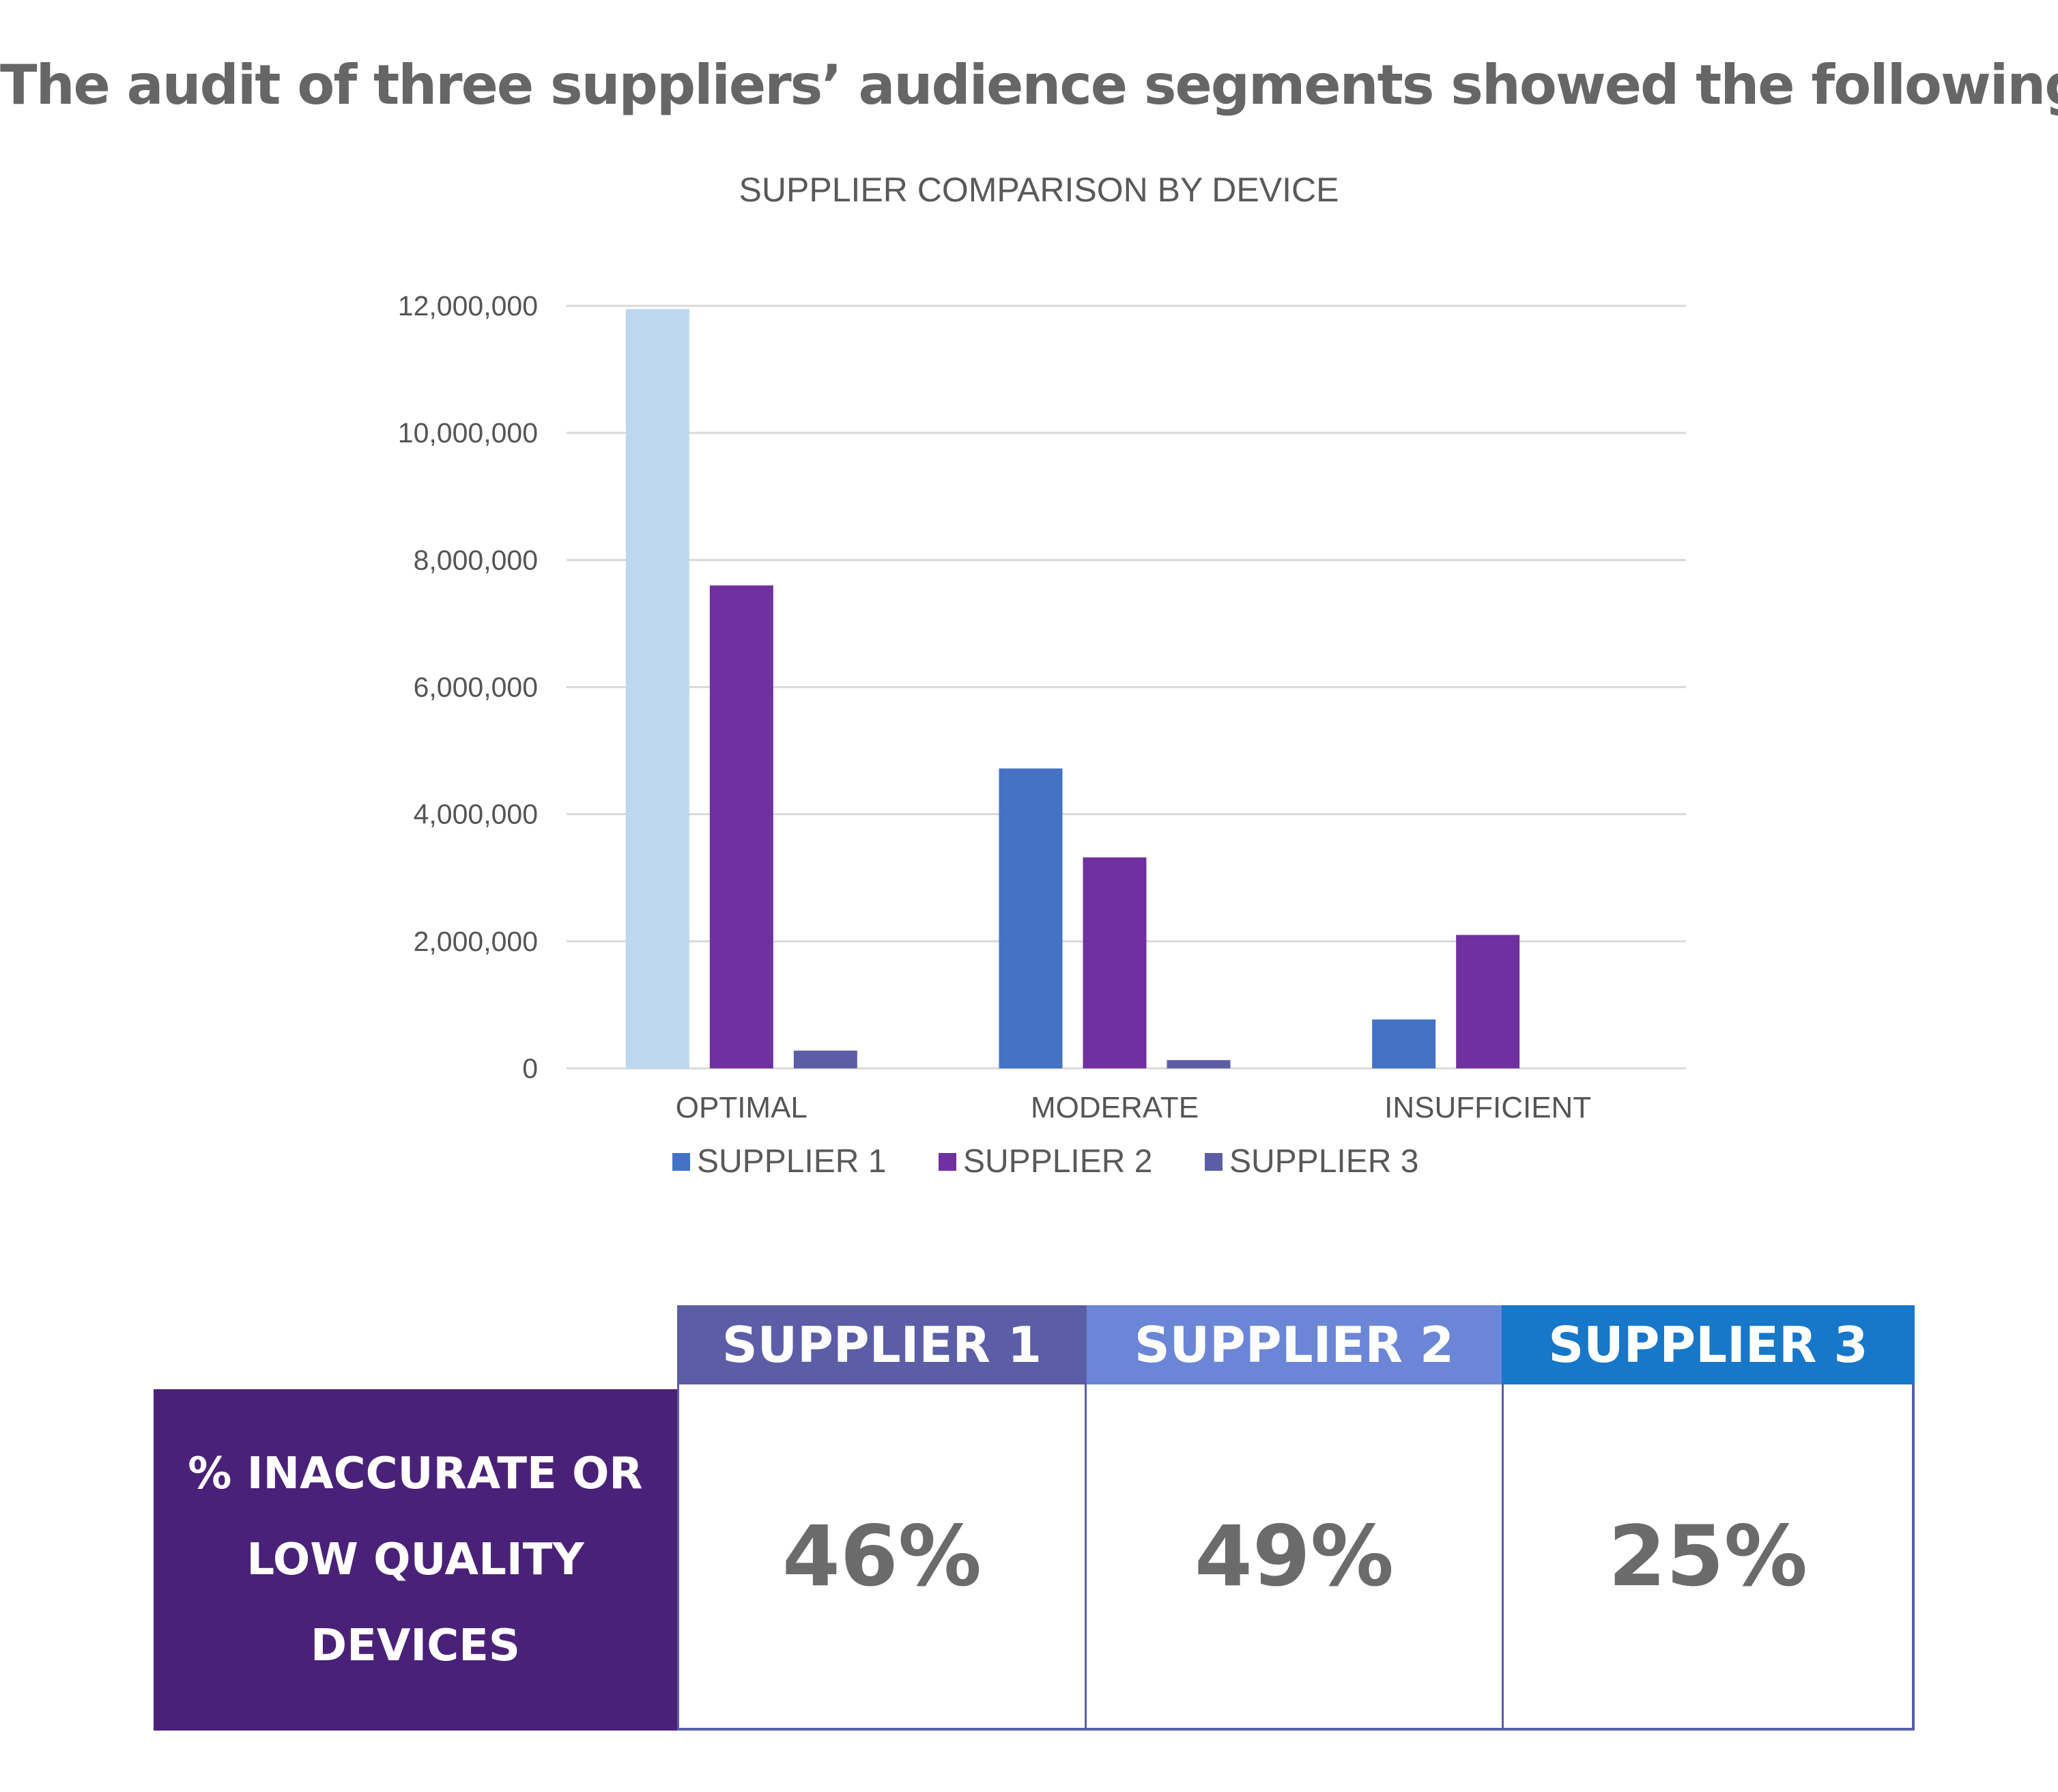  I want to click on table-cell-supplier-2: 49%, so click(1294, 1557).